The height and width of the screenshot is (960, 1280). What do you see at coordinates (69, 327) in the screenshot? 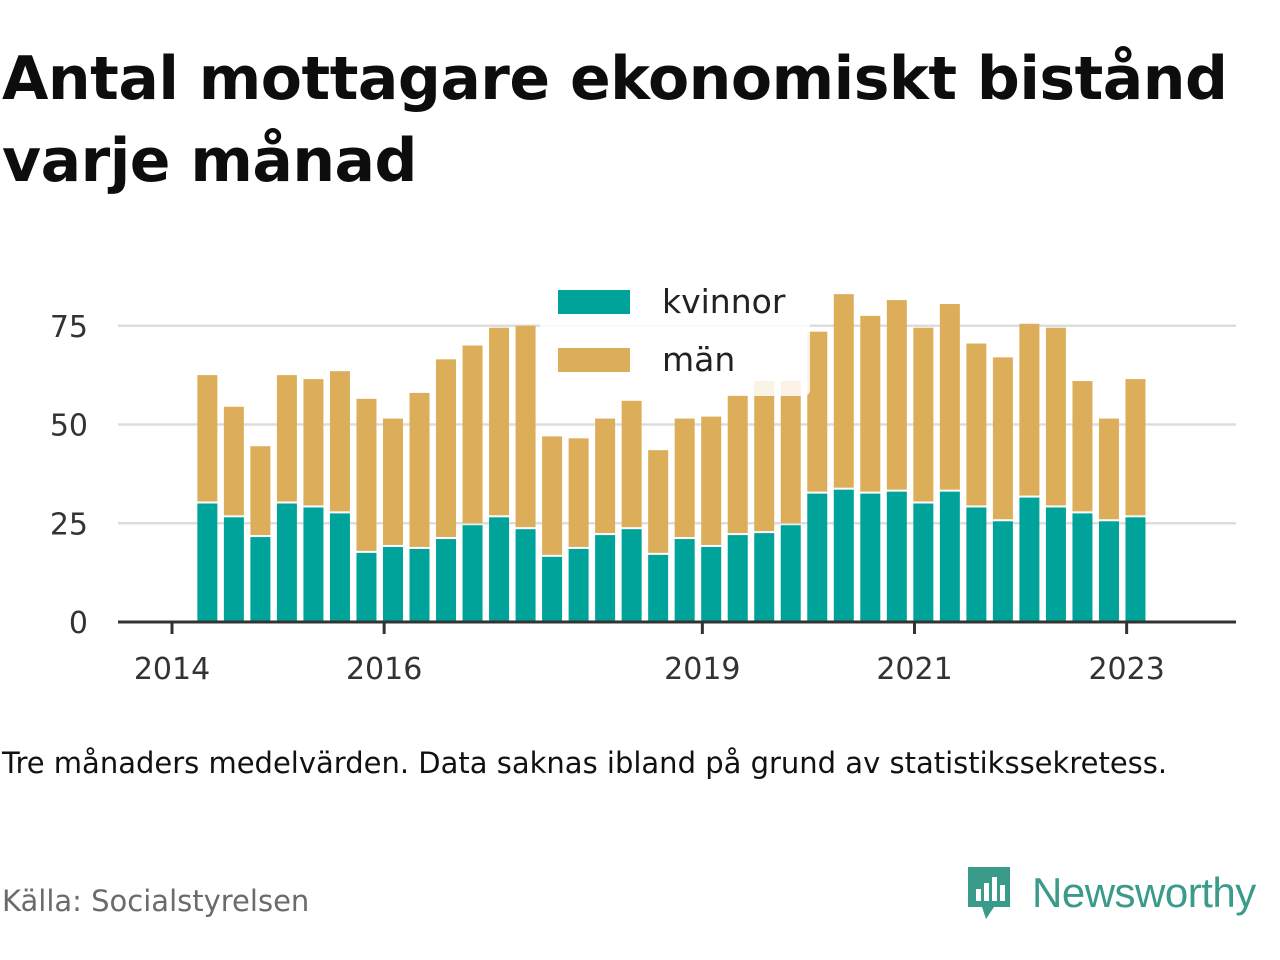
I see `y-tick-label: 75` at bounding box center [69, 327].